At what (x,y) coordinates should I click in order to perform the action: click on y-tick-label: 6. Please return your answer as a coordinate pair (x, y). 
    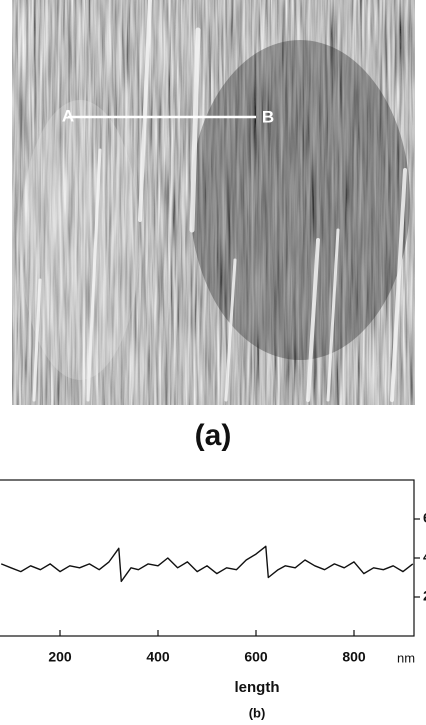
    Looking at the image, I should click on (424, 518).